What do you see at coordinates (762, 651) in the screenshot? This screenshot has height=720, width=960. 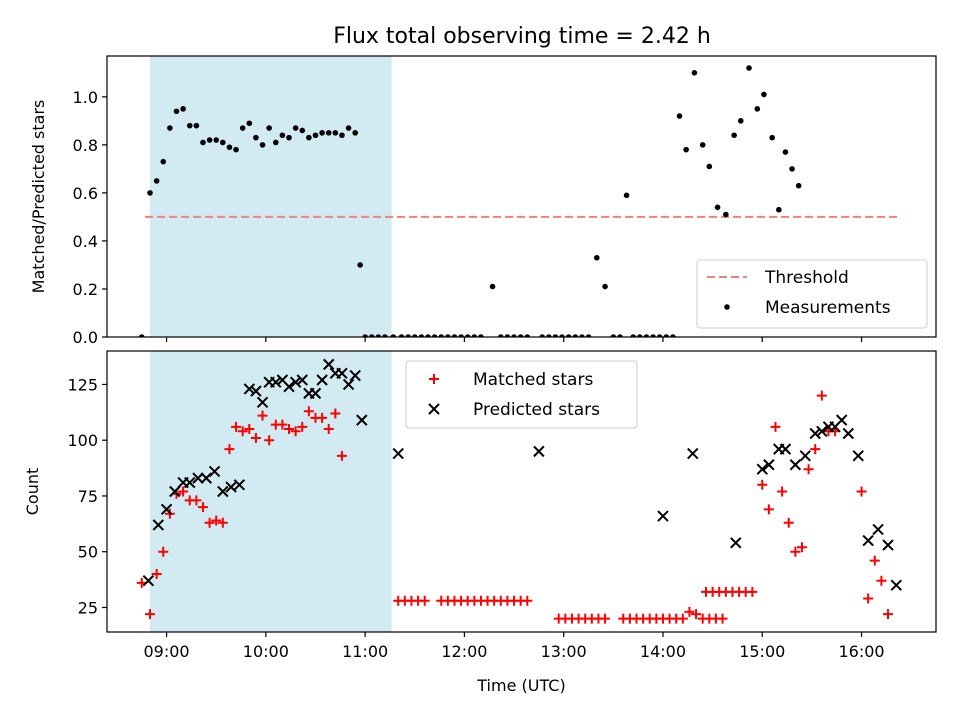 I see `x-tick-label: 15:00` at bounding box center [762, 651].